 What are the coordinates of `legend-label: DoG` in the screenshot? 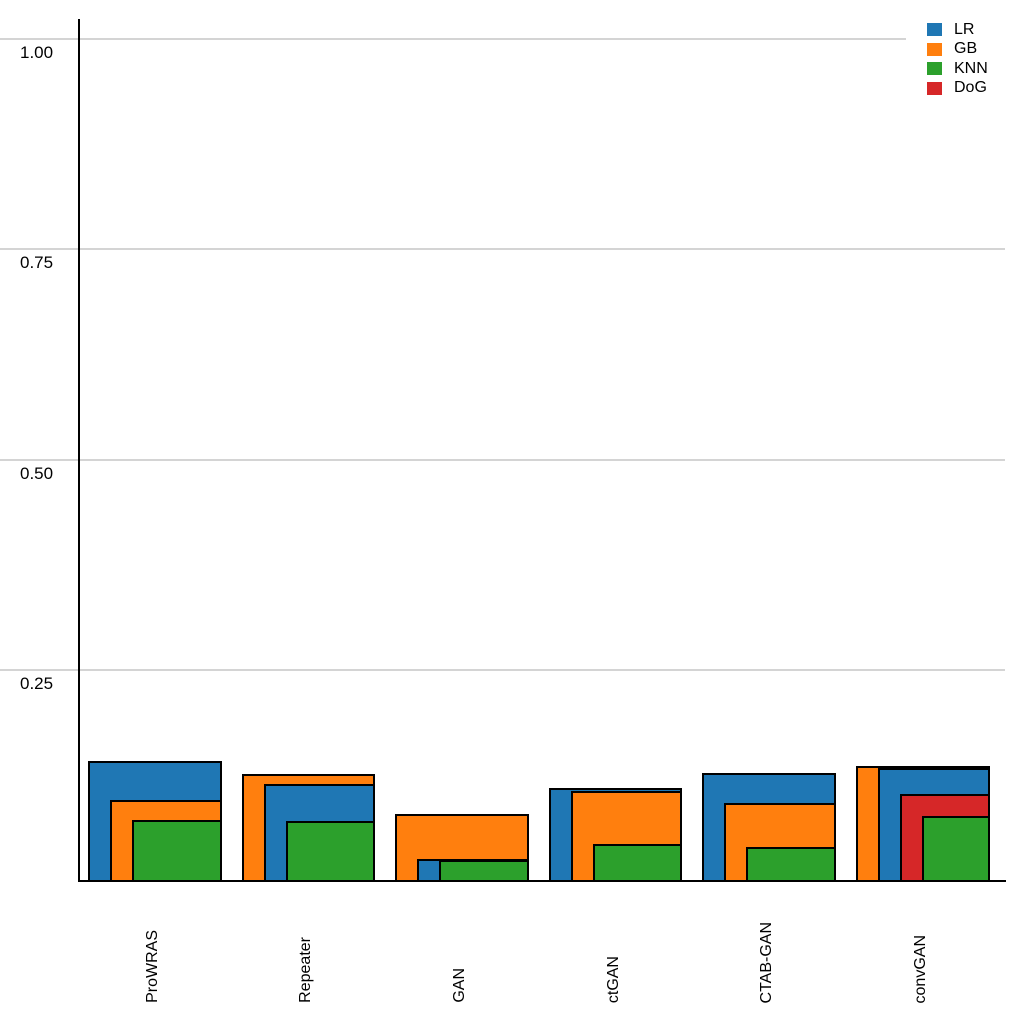 It's located at (970, 88).